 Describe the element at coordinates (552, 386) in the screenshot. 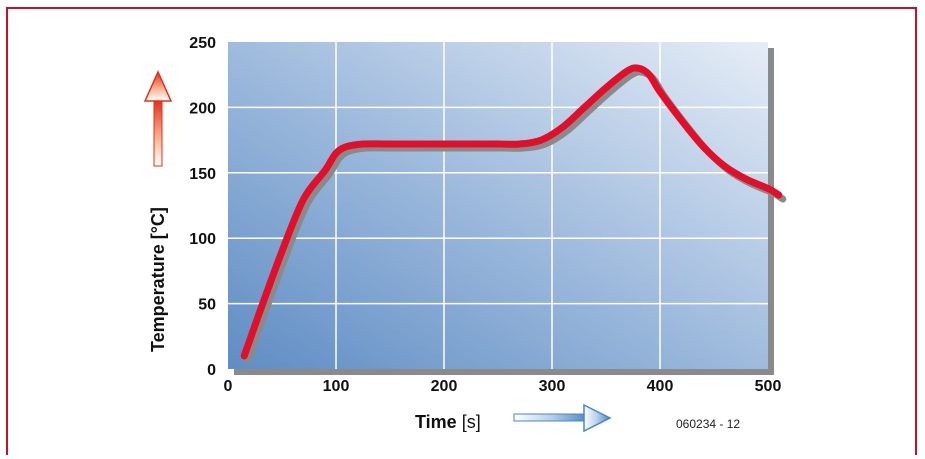

I see `x-tick-label: 300` at that location.